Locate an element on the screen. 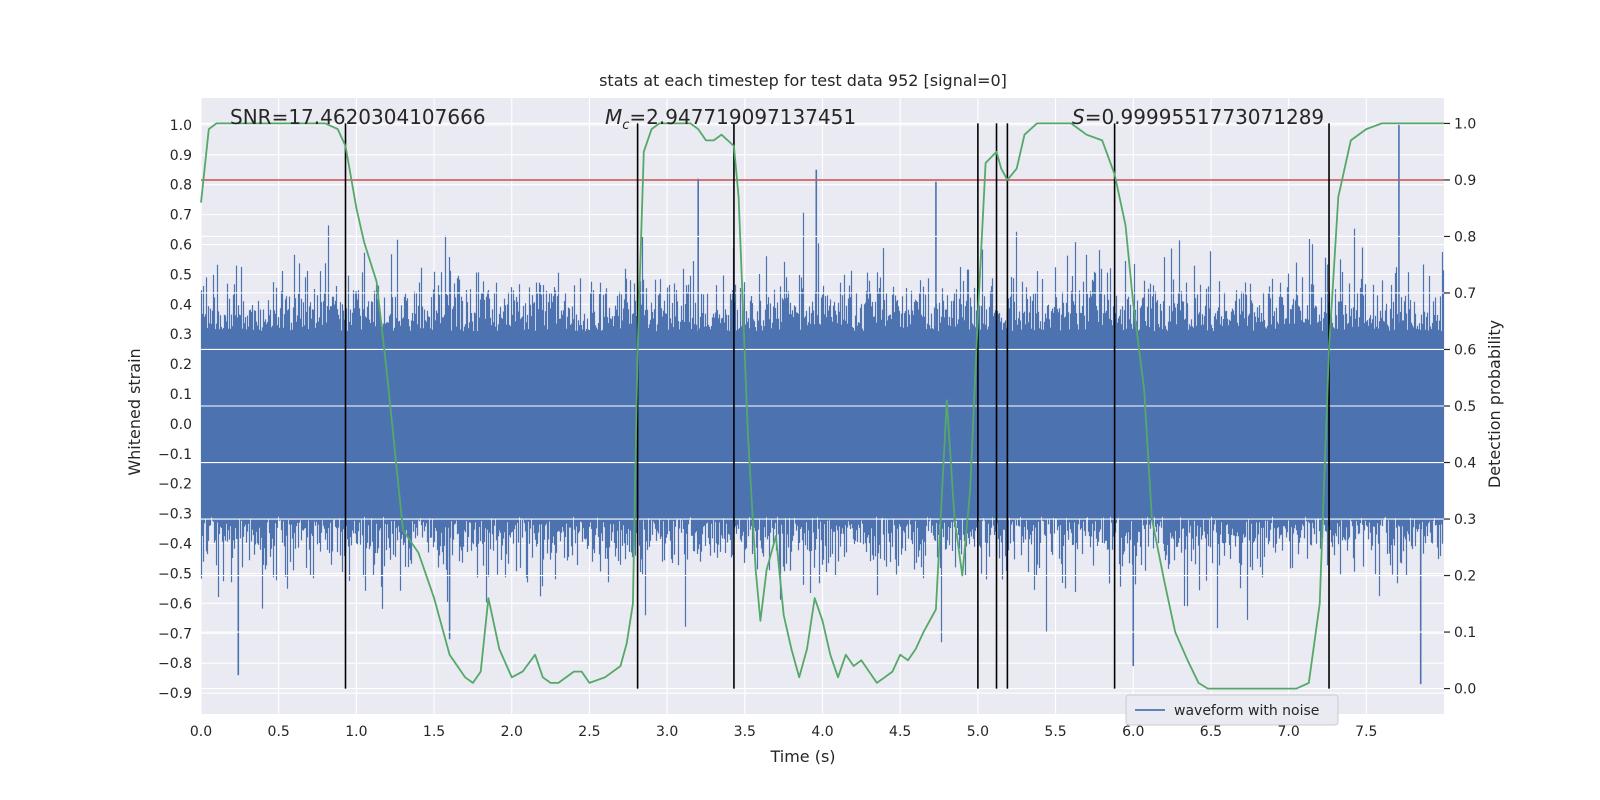 This screenshot has width=1600, height=800. x-tick-label-6: 3.0 is located at coordinates (667, 732).